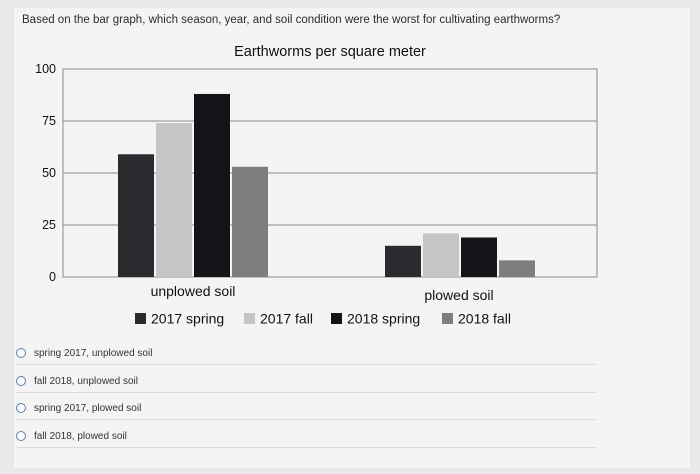  What do you see at coordinates (306, 408) in the screenshot?
I see `answer-option: spring 2017, plowed soil` at bounding box center [306, 408].